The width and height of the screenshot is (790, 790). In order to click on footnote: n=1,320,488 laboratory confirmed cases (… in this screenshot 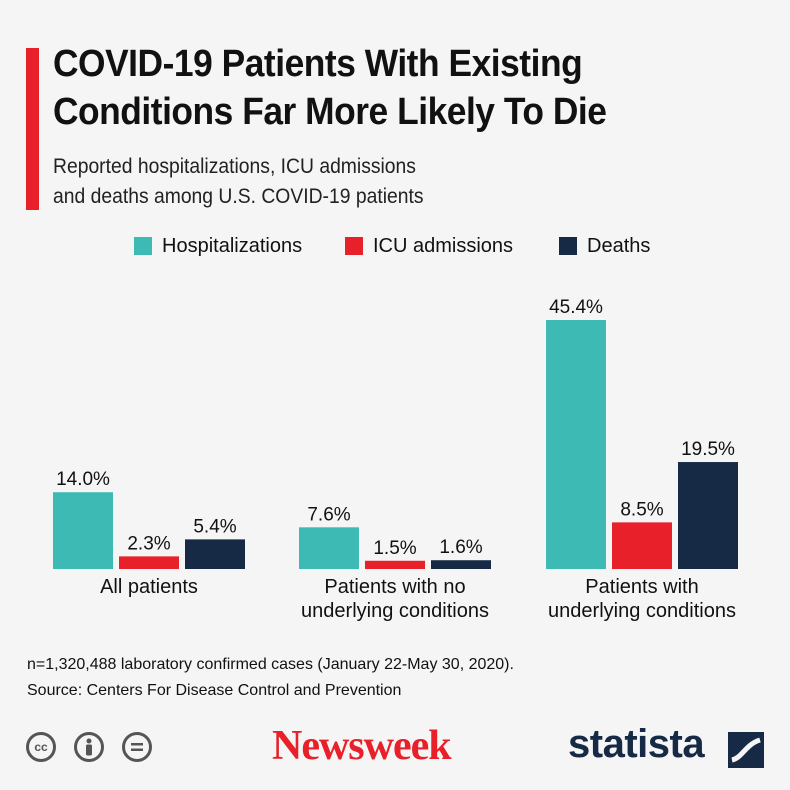, I will do `click(270, 664)`.